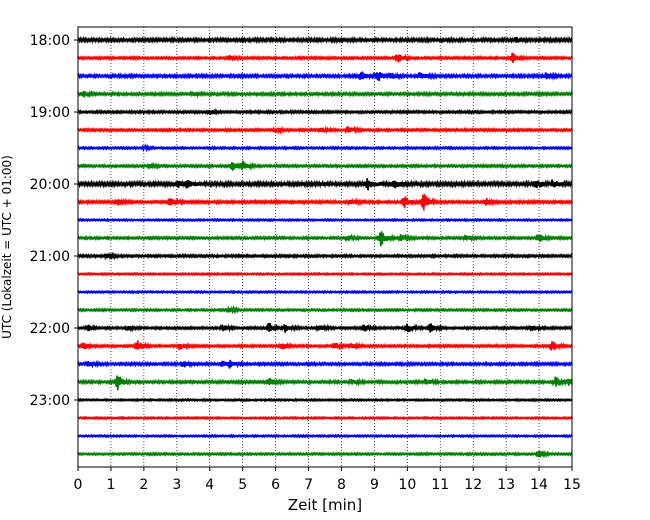 The width and height of the screenshot is (650, 520). I want to click on x-tick-label: 3, so click(176, 485).